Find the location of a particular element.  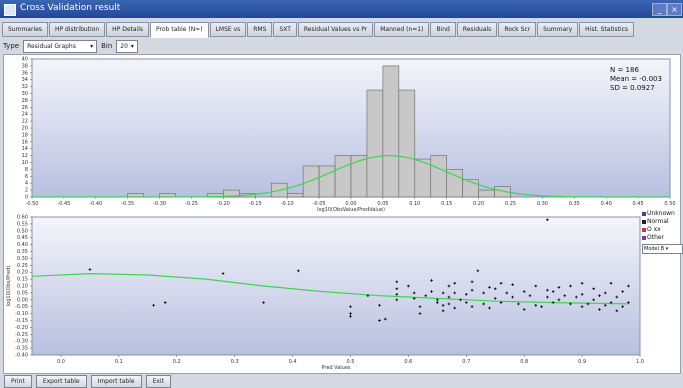

legend-label: O xx is located at coordinates (654, 229).